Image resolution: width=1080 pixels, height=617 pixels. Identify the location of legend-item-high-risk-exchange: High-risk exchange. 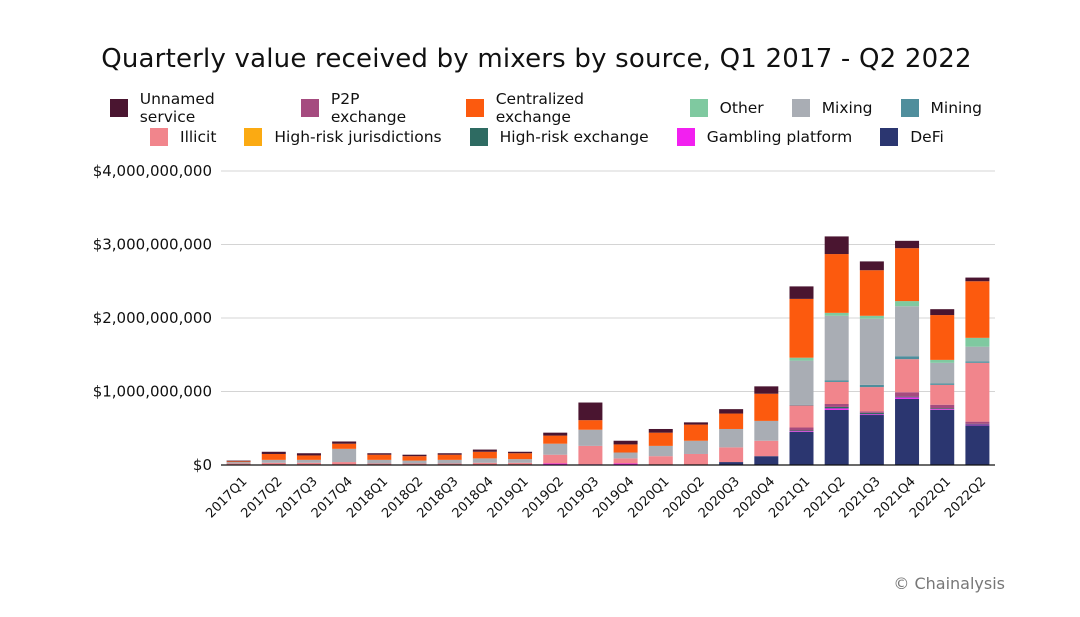
(559, 137).